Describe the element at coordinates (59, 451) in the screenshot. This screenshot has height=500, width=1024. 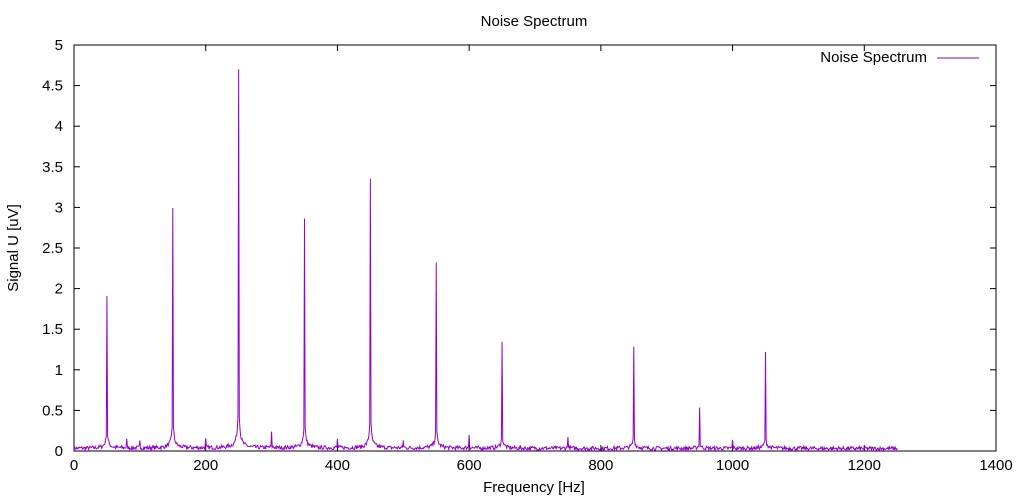
I see `y-tick-label: 0` at that location.